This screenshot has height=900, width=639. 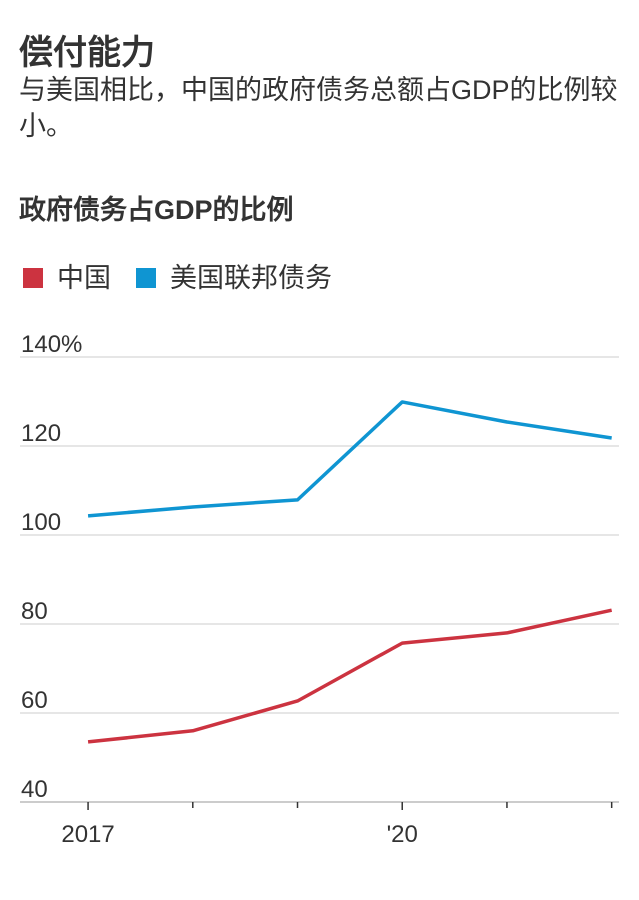 I want to click on title: 偿付能力, so click(x=87, y=53).